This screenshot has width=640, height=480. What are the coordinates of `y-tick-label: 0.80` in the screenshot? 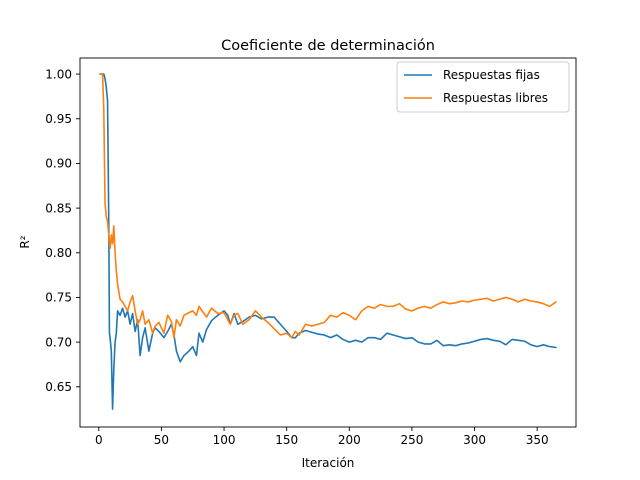 It's located at (58, 253).